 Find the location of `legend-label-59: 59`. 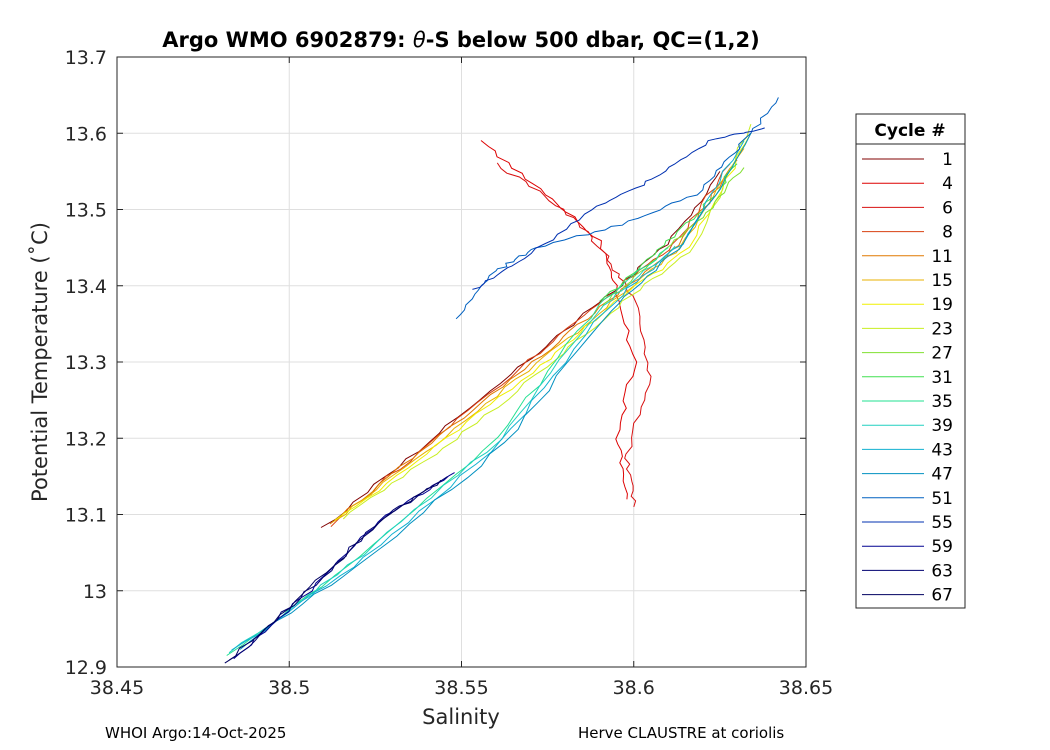

legend-label-59: 59 is located at coordinates (942, 547).